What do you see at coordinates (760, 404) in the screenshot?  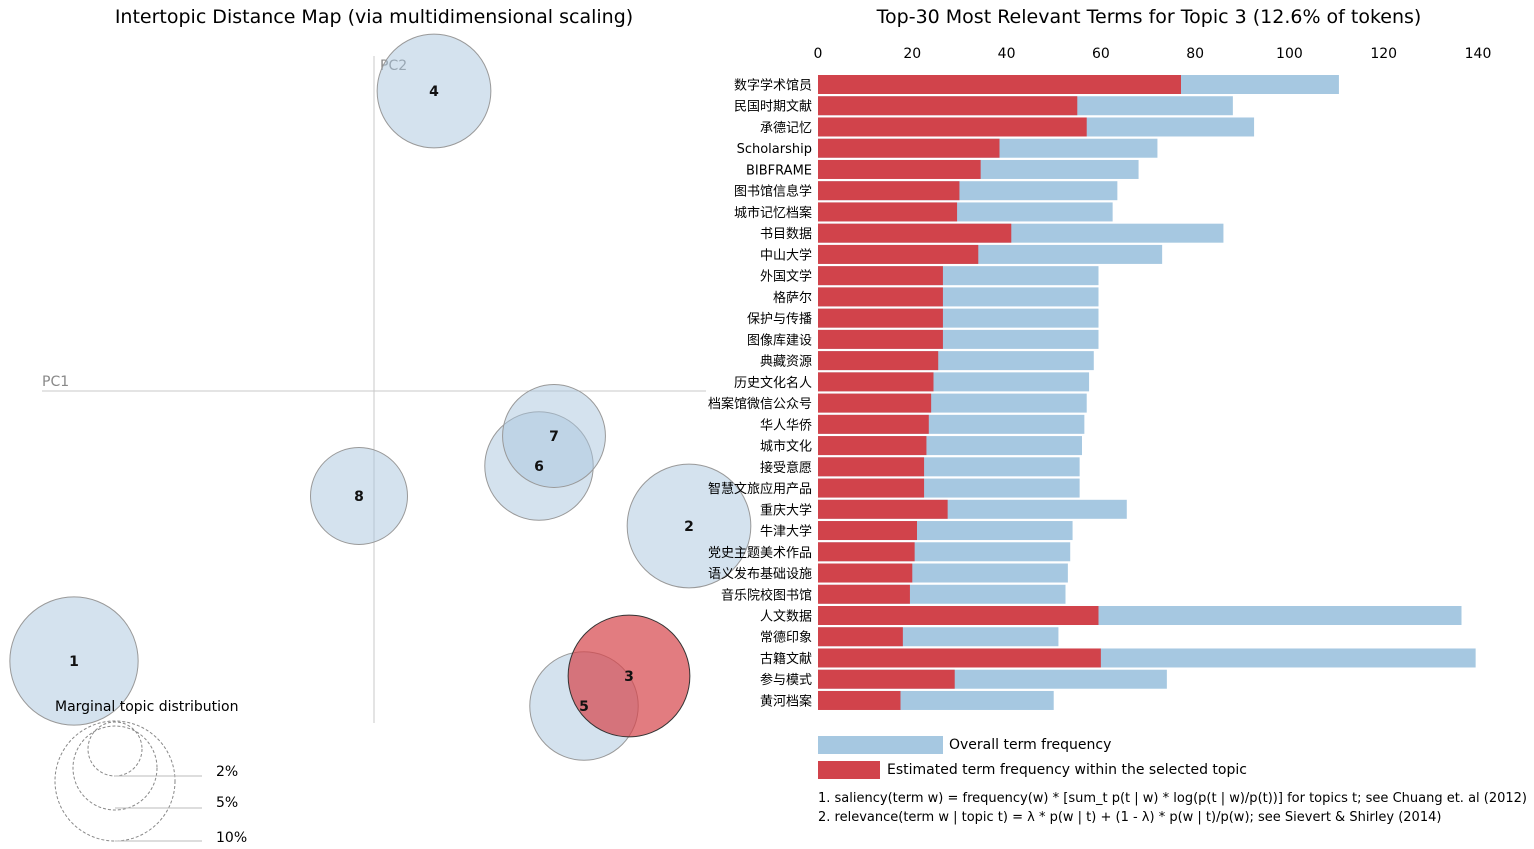 I see `term-label-15: 档案馆微信公众号` at bounding box center [760, 404].